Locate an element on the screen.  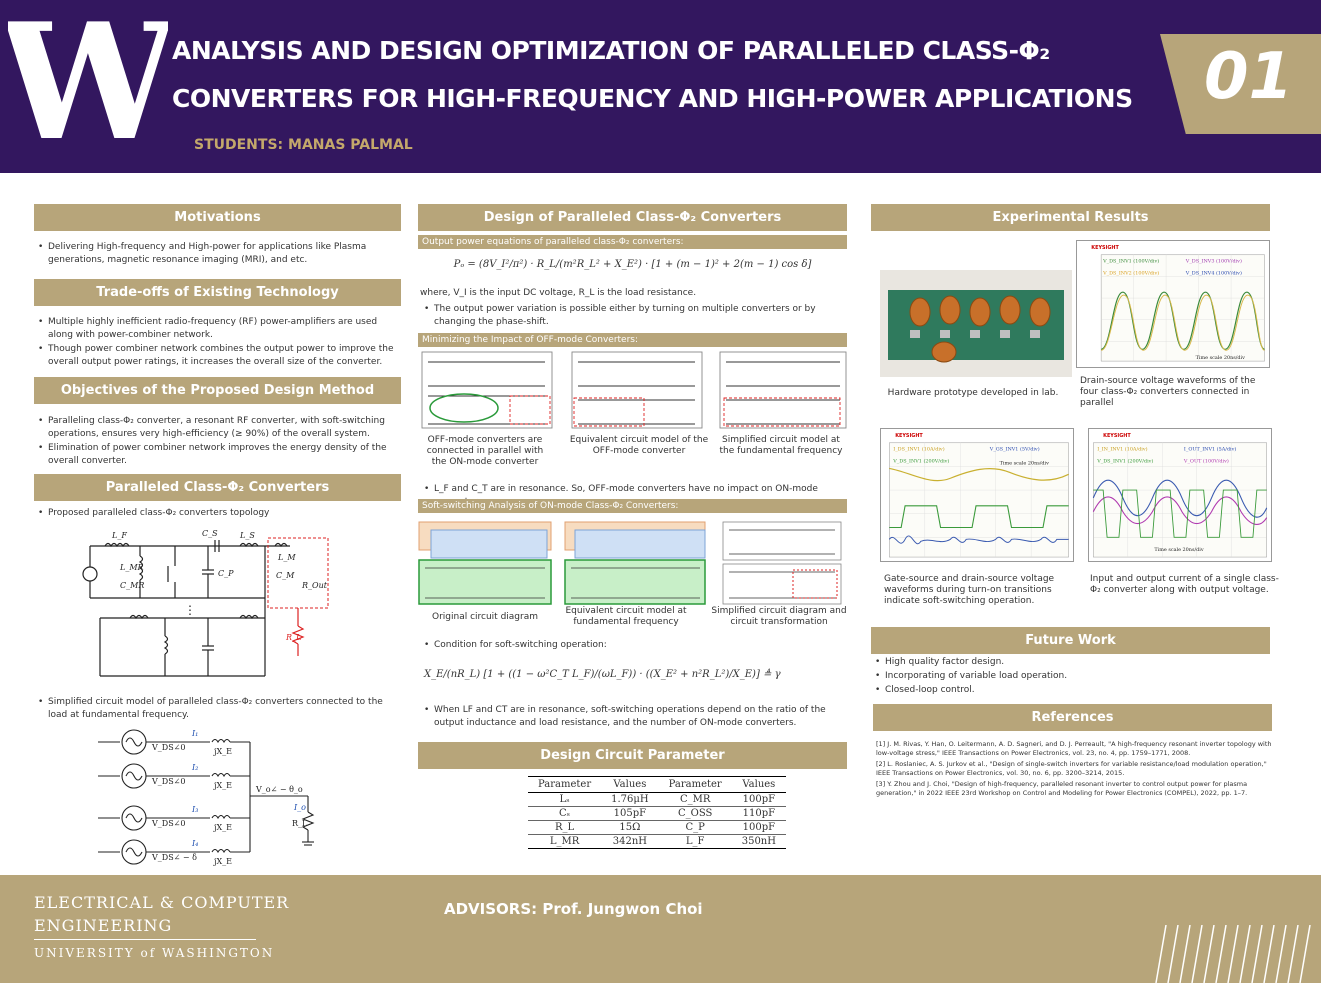
label-cs: C_S is located at coordinates (210, 533).